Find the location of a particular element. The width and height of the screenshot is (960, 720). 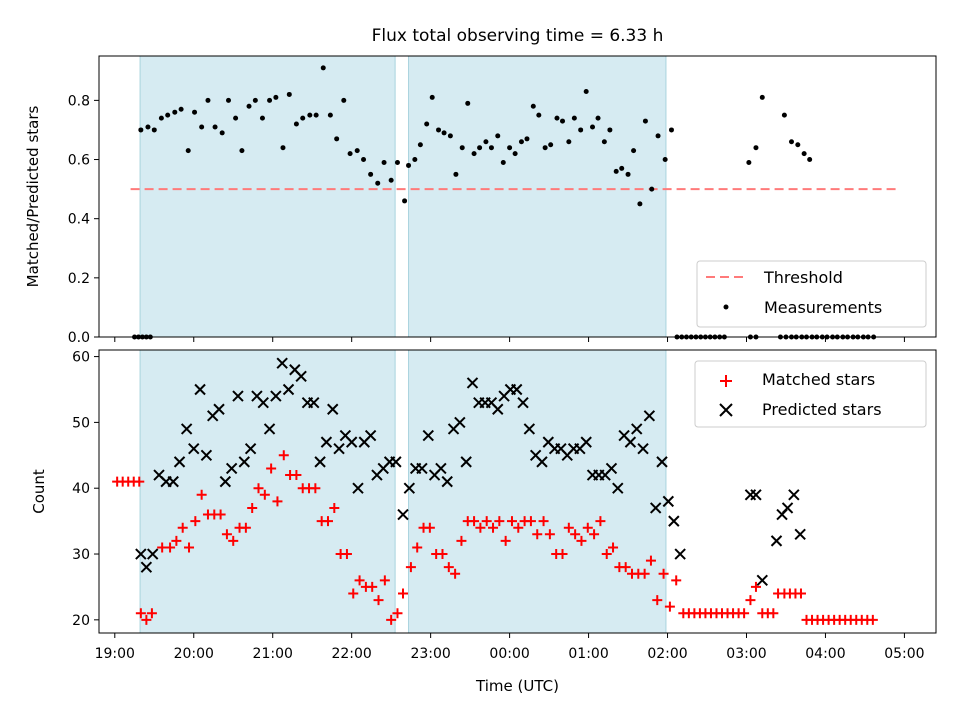

bottom-y-tick-label: 30 is located at coordinates (81, 555).